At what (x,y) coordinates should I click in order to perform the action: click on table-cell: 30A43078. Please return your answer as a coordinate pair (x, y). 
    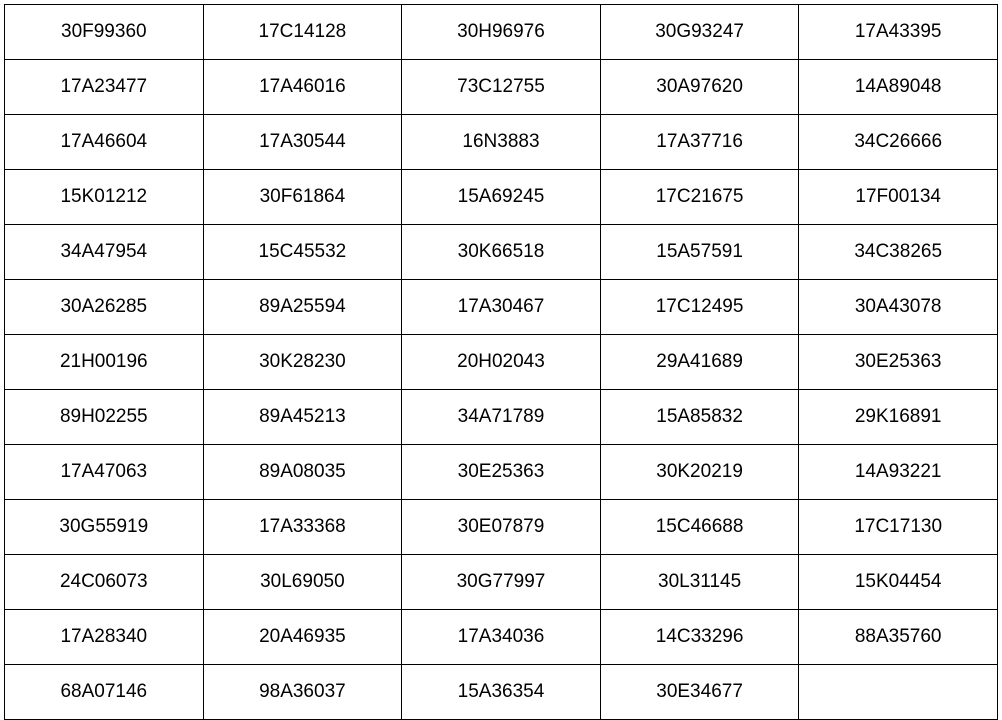
    Looking at the image, I should click on (898, 307).